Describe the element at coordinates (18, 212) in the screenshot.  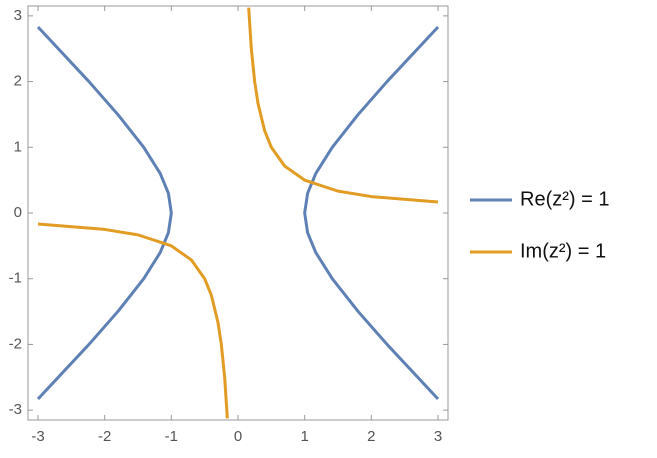
I see `y-tick-label: 0` at that location.